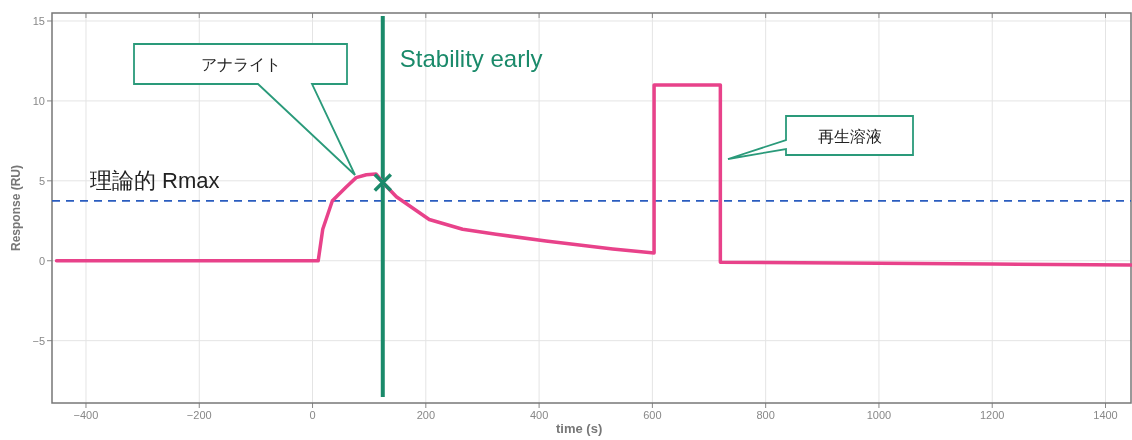  I want to click on x-tick-label: 1000, so click(879, 415).